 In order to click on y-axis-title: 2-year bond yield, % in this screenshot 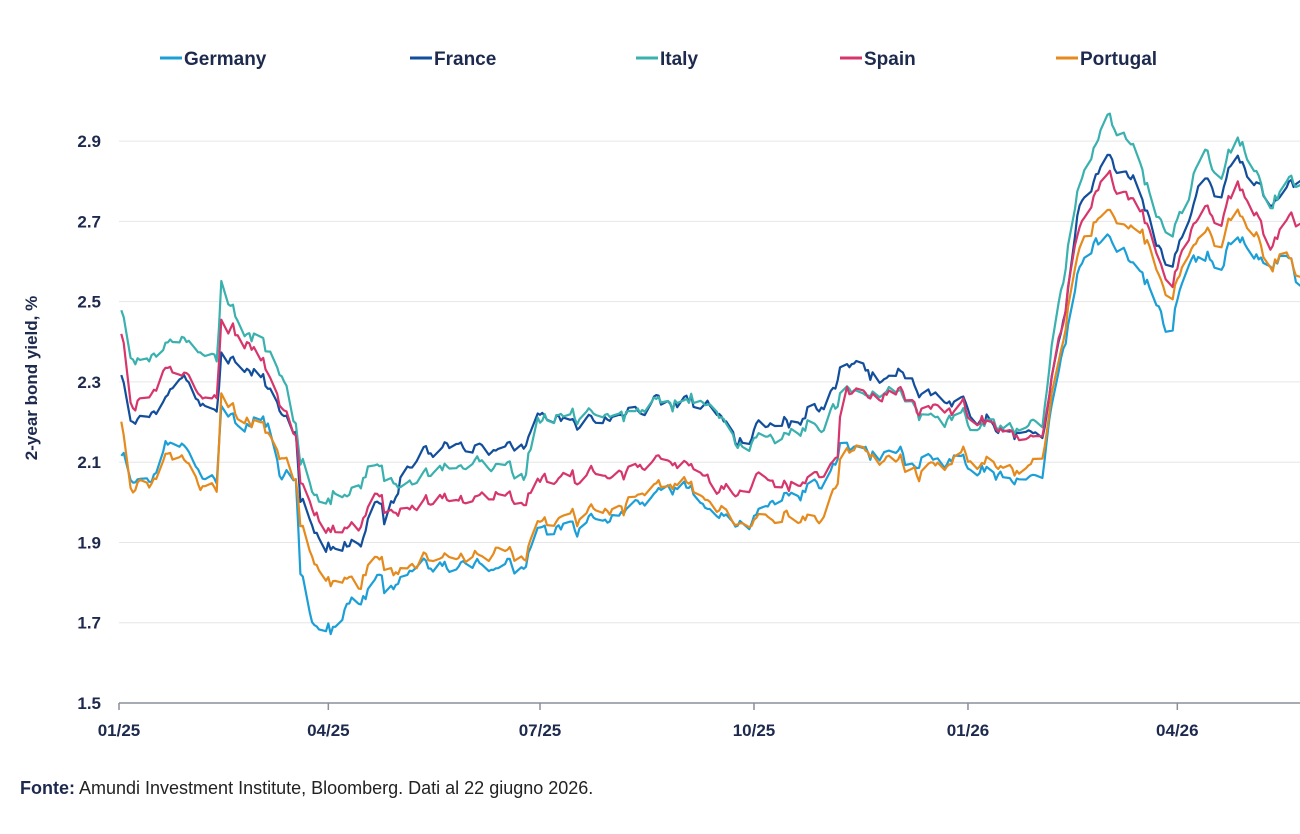, I will do `click(31, 378)`.